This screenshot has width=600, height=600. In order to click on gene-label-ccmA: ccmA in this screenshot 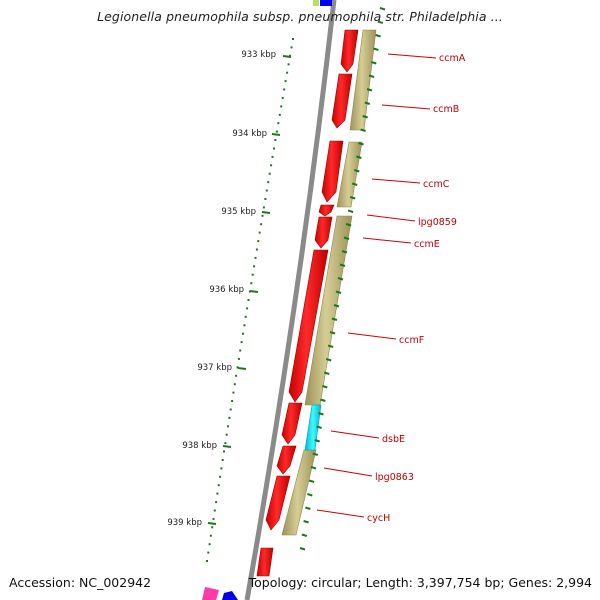, I will do `click(452, 58)`.